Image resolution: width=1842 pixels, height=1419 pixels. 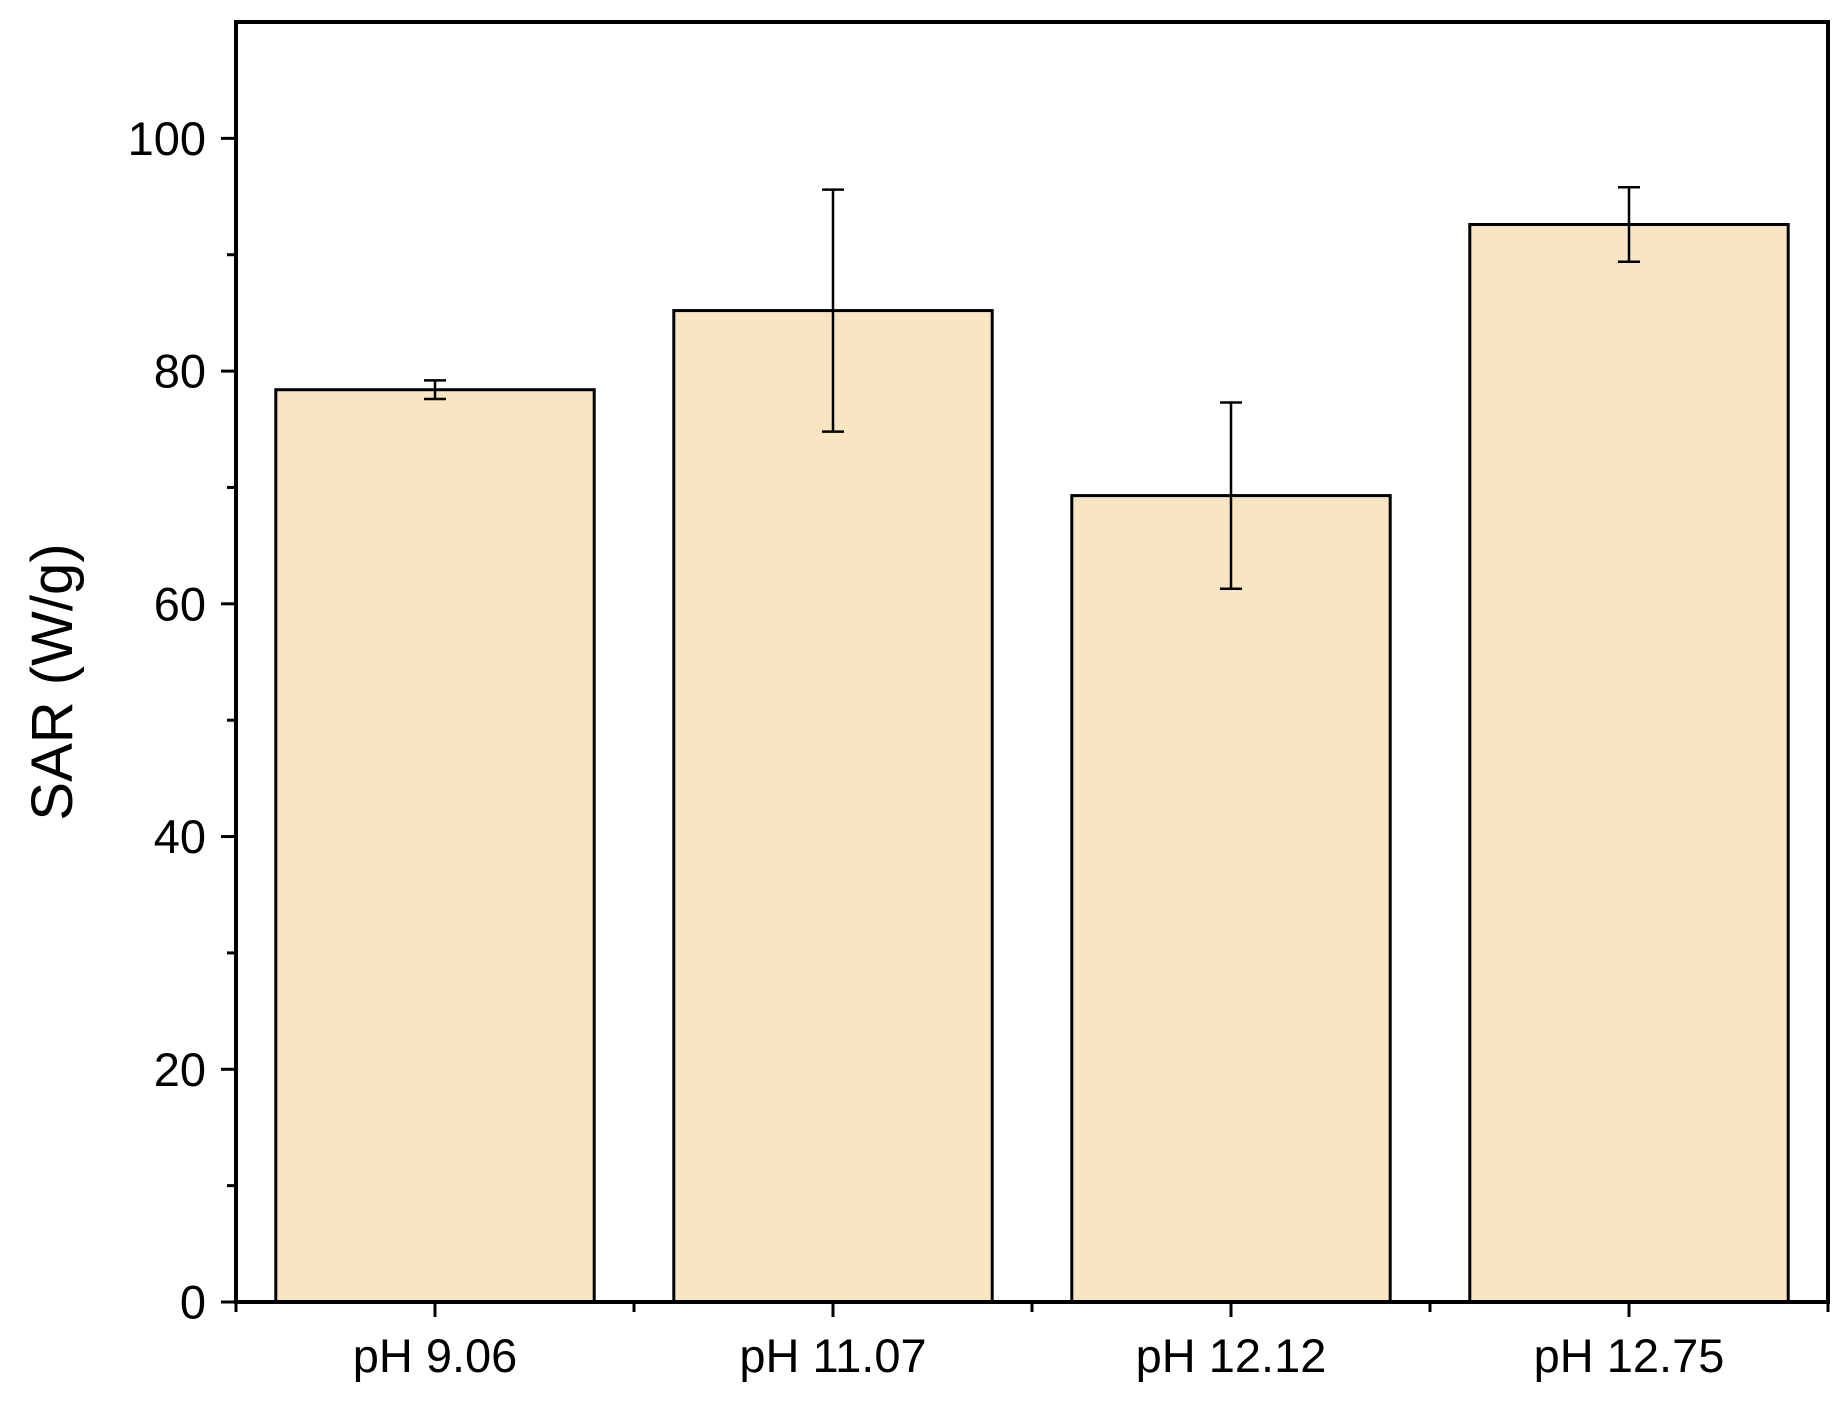 I want to click on y-tick-label: 20, so click(x=180, y=1069).